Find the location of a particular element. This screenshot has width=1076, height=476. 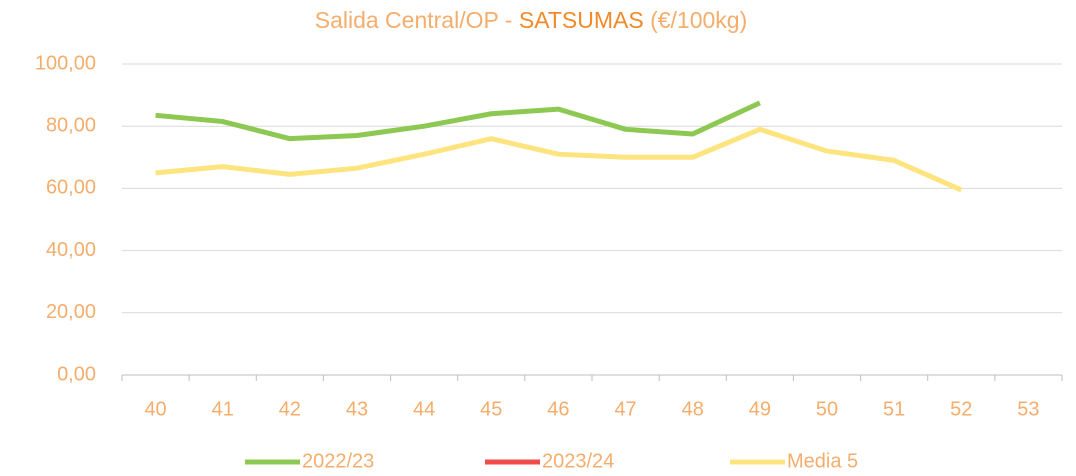

title-part: SATSUMAS is located at coordinates (581, 20).